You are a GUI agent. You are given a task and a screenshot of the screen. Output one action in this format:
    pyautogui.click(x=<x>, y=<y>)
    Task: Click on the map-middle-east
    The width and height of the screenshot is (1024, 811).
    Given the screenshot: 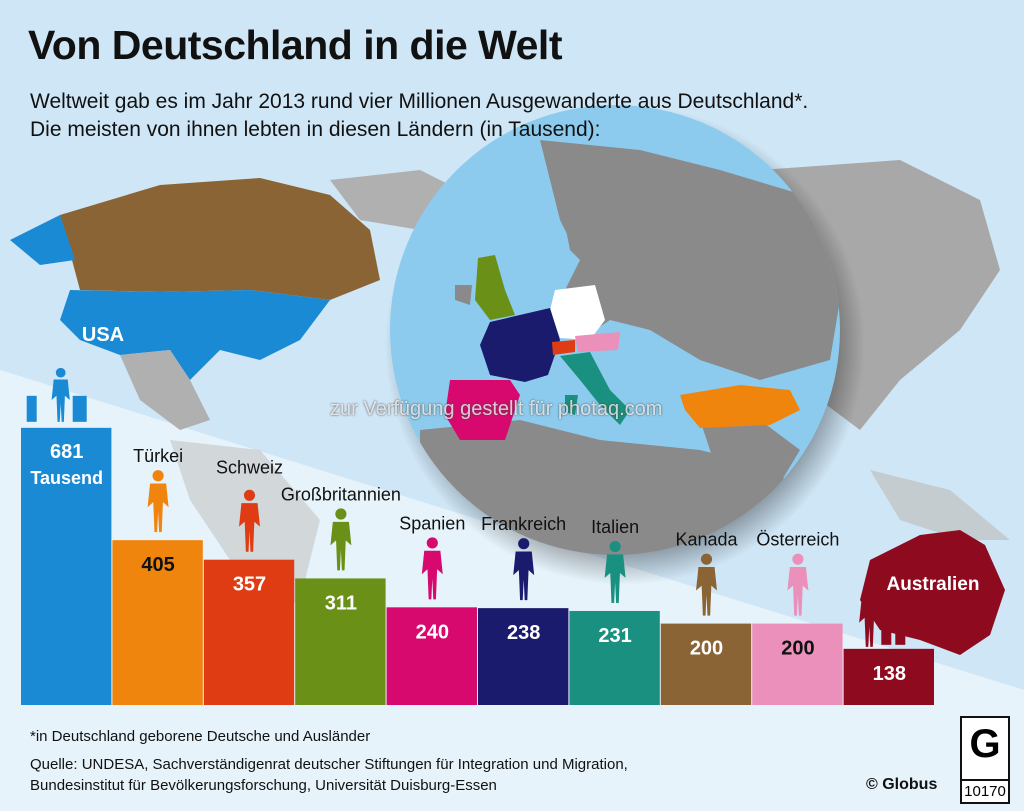 What is the action you would take?
    pyautogui.click(x=750, y=460)
    